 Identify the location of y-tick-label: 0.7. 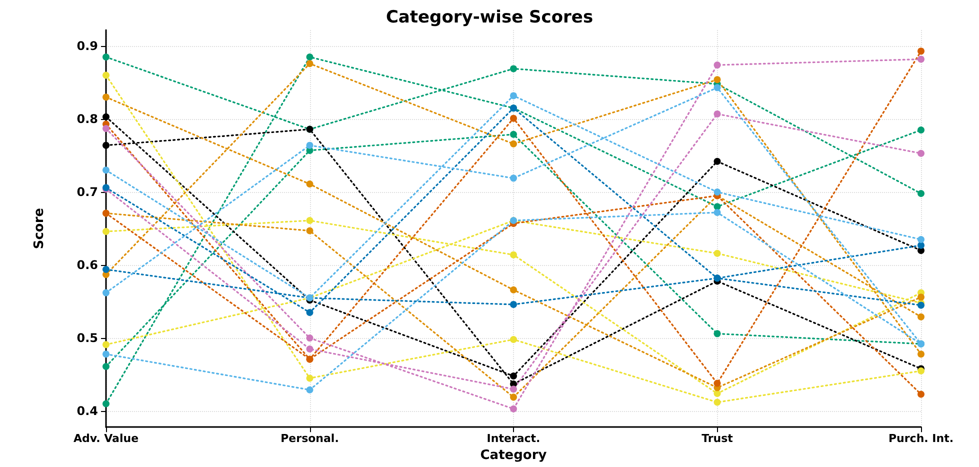
(87, 192).